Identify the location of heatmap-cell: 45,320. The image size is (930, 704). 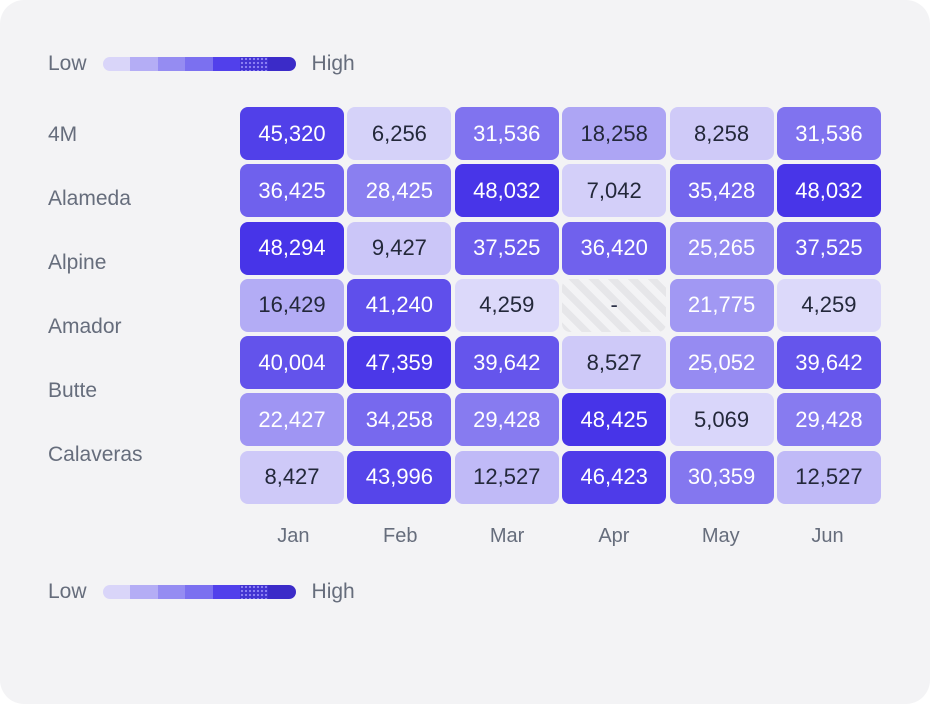
(292, 133).